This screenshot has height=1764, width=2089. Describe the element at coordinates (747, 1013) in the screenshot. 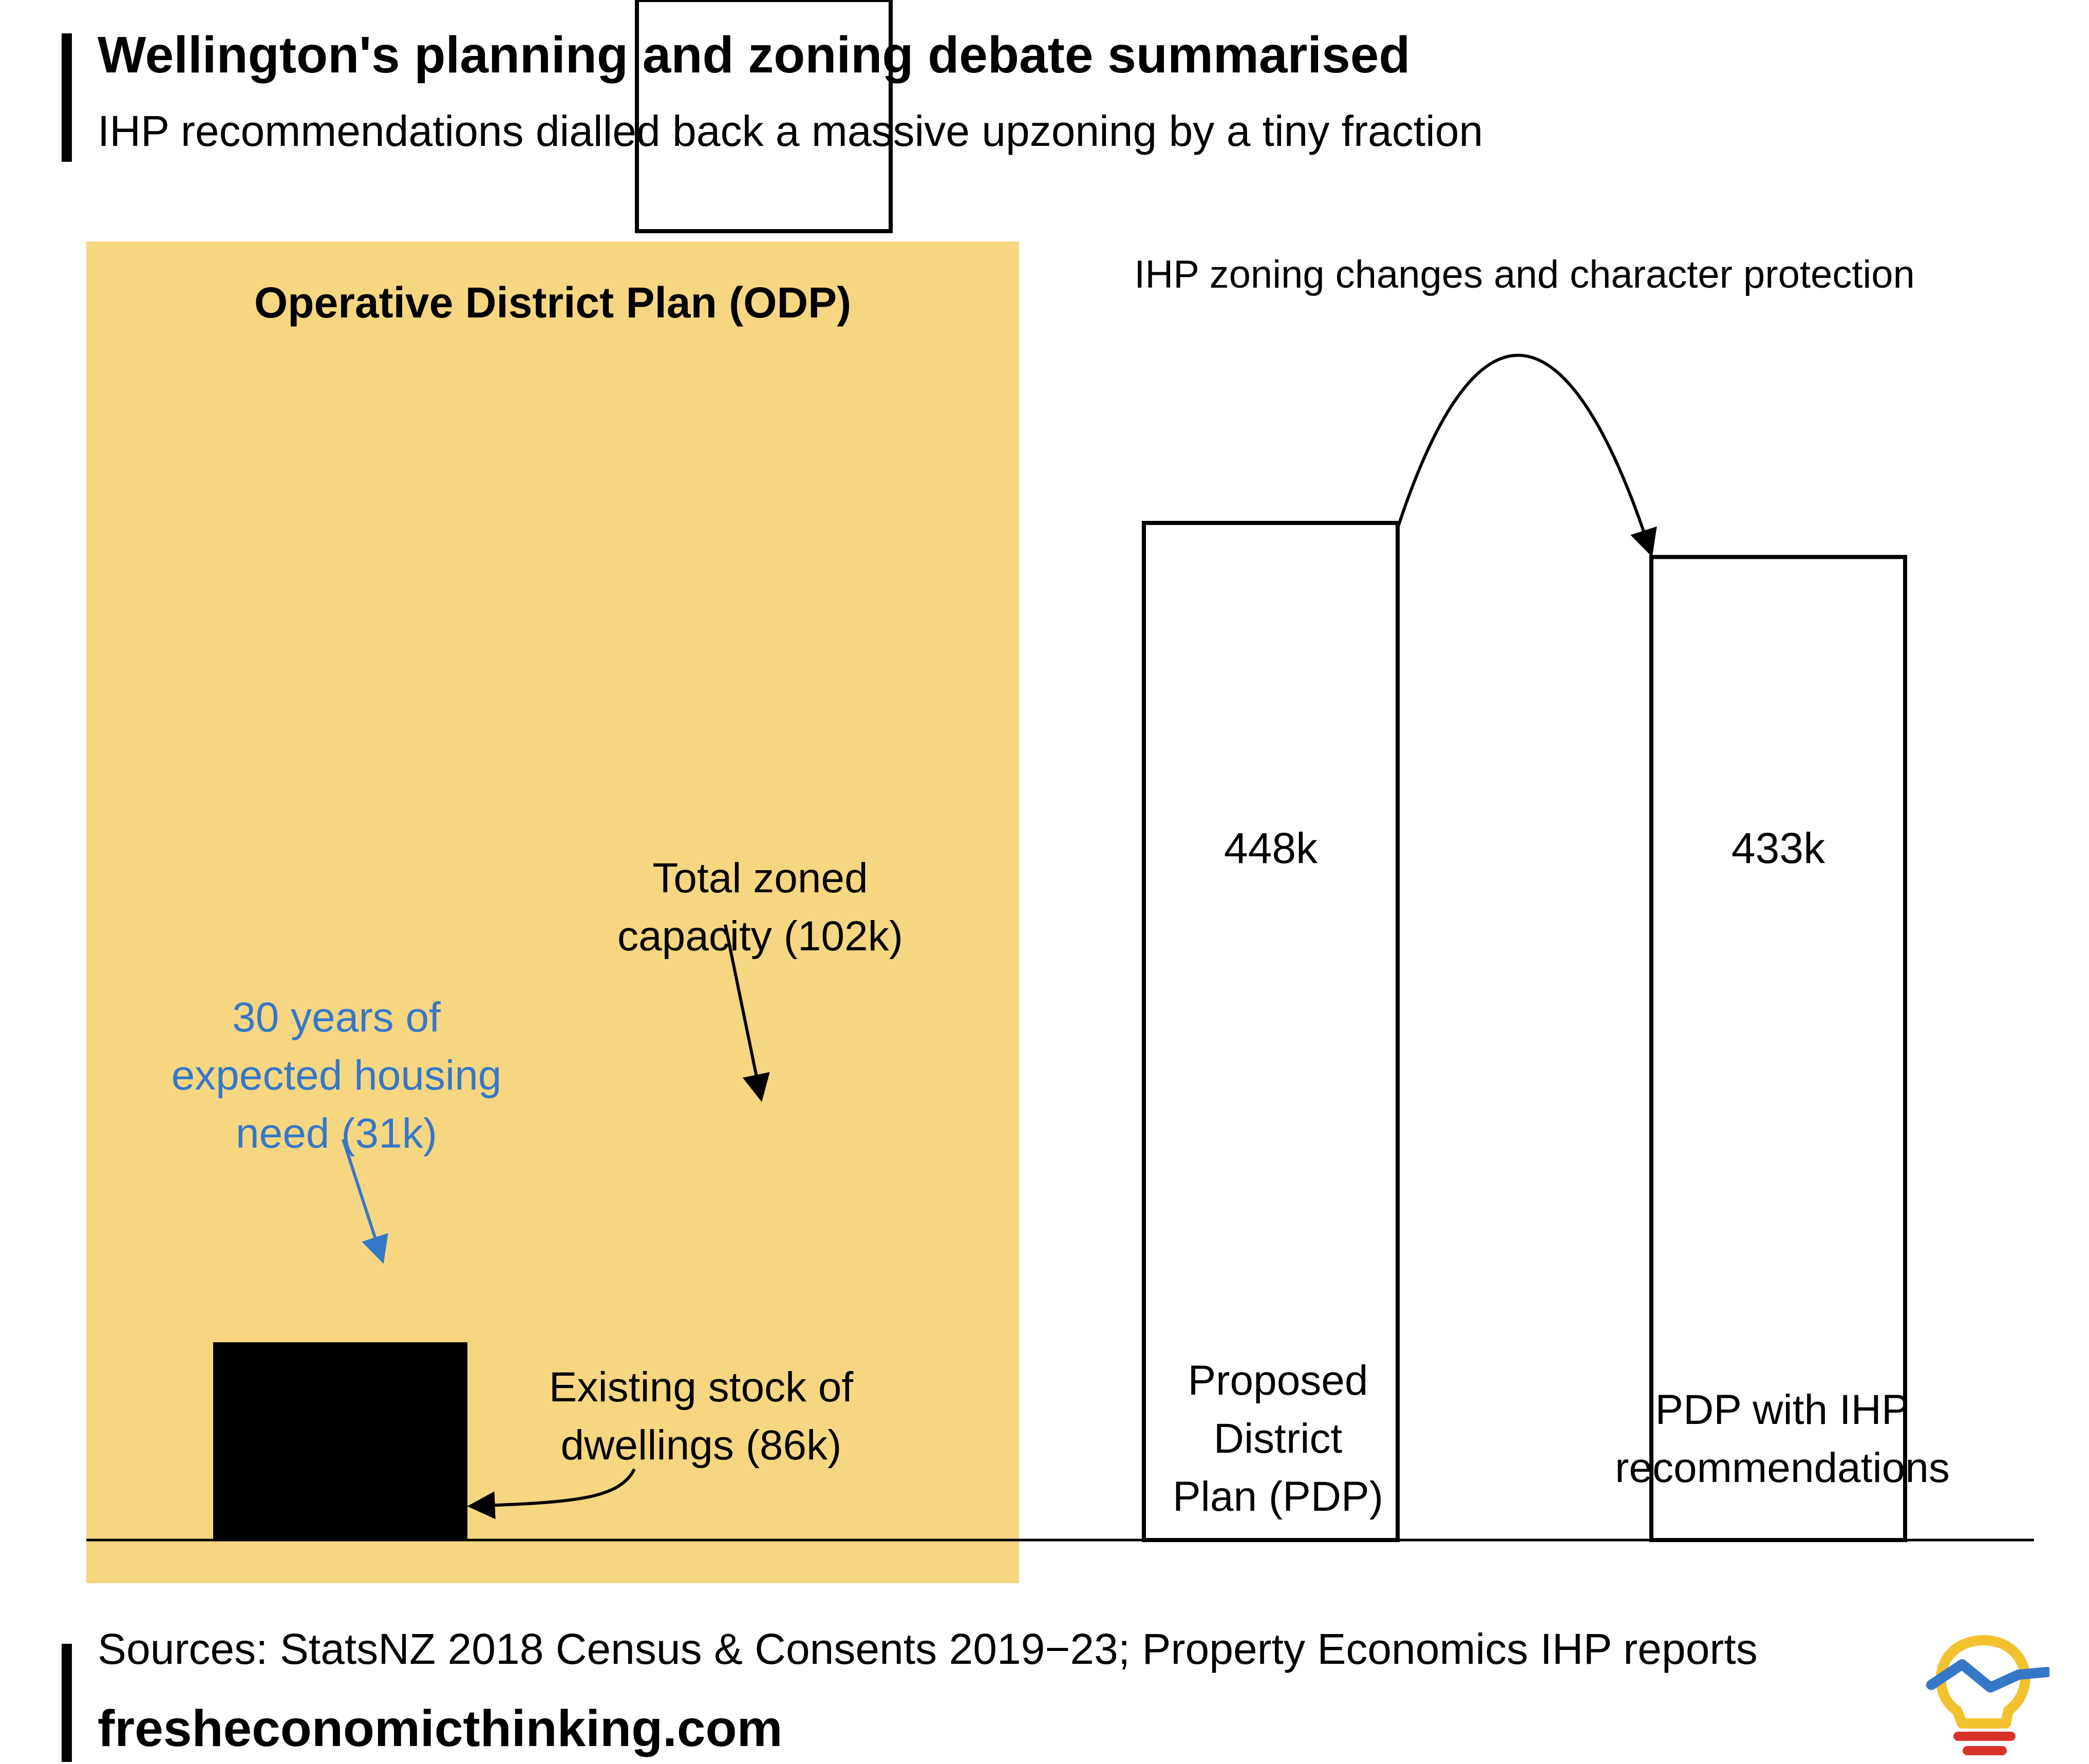

I see `zoned-capacity-arrow` at that location.